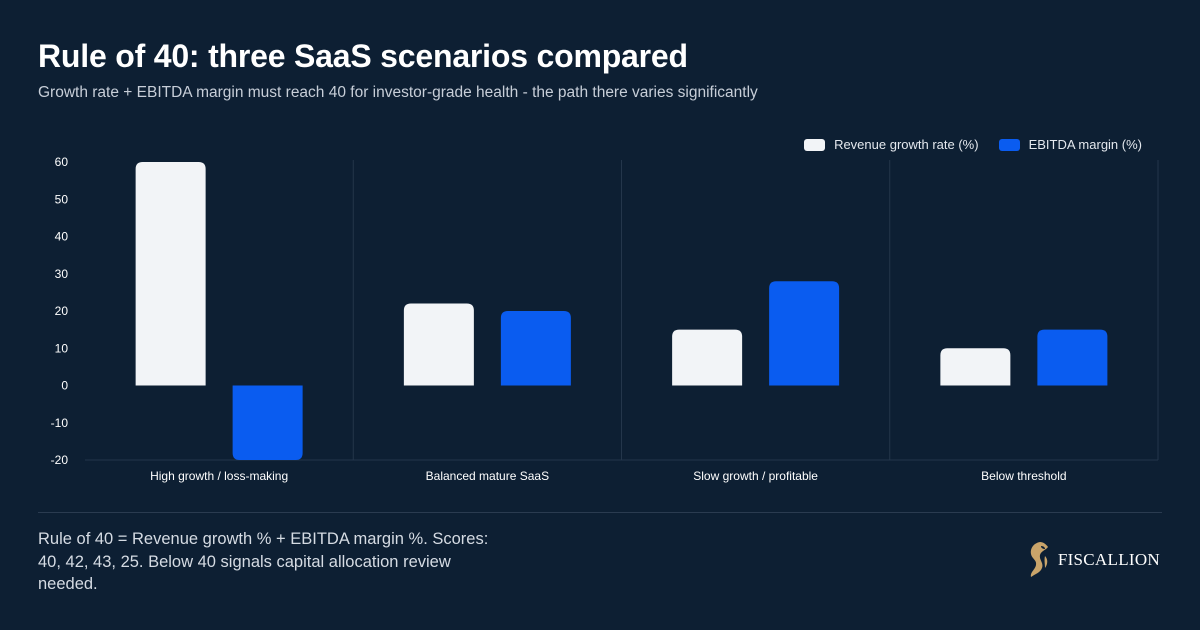 This screenshot has height=630, width=1200. I want to click on brand-name: FISCALLION, so click(1108, 559).